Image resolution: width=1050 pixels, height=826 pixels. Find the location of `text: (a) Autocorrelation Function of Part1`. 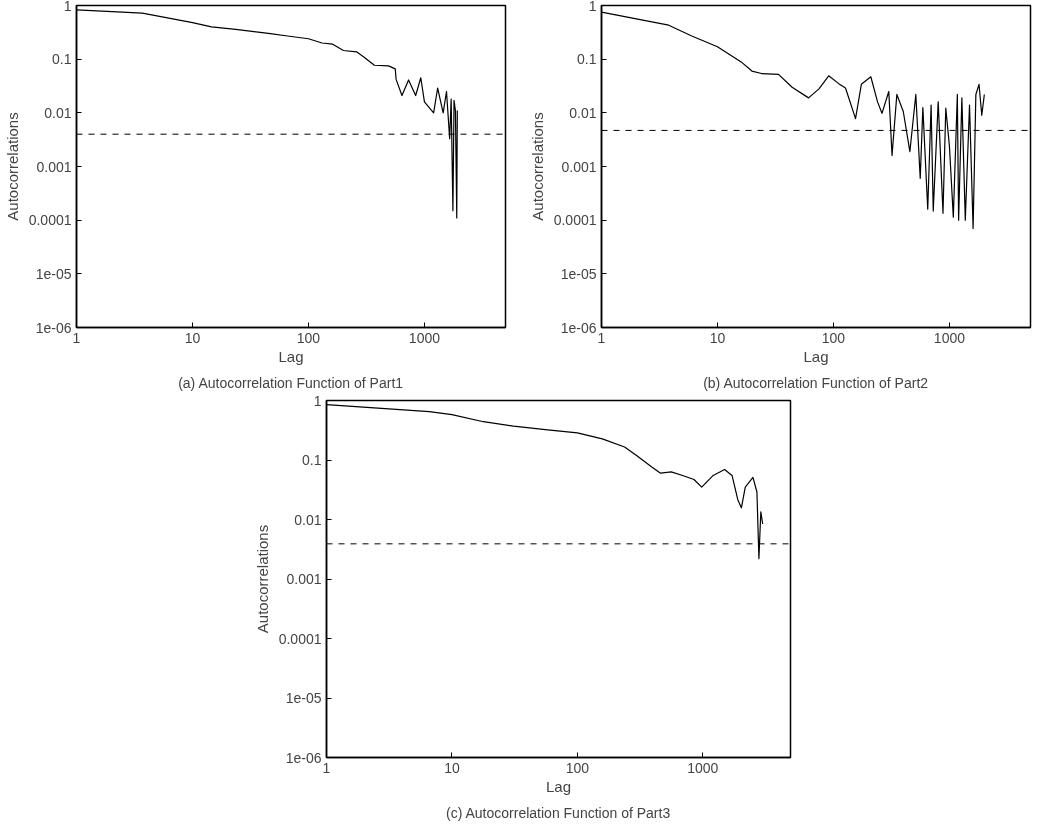

text: (a) Autocorrelation Function of Part1 is located at coordinates (291, 382).